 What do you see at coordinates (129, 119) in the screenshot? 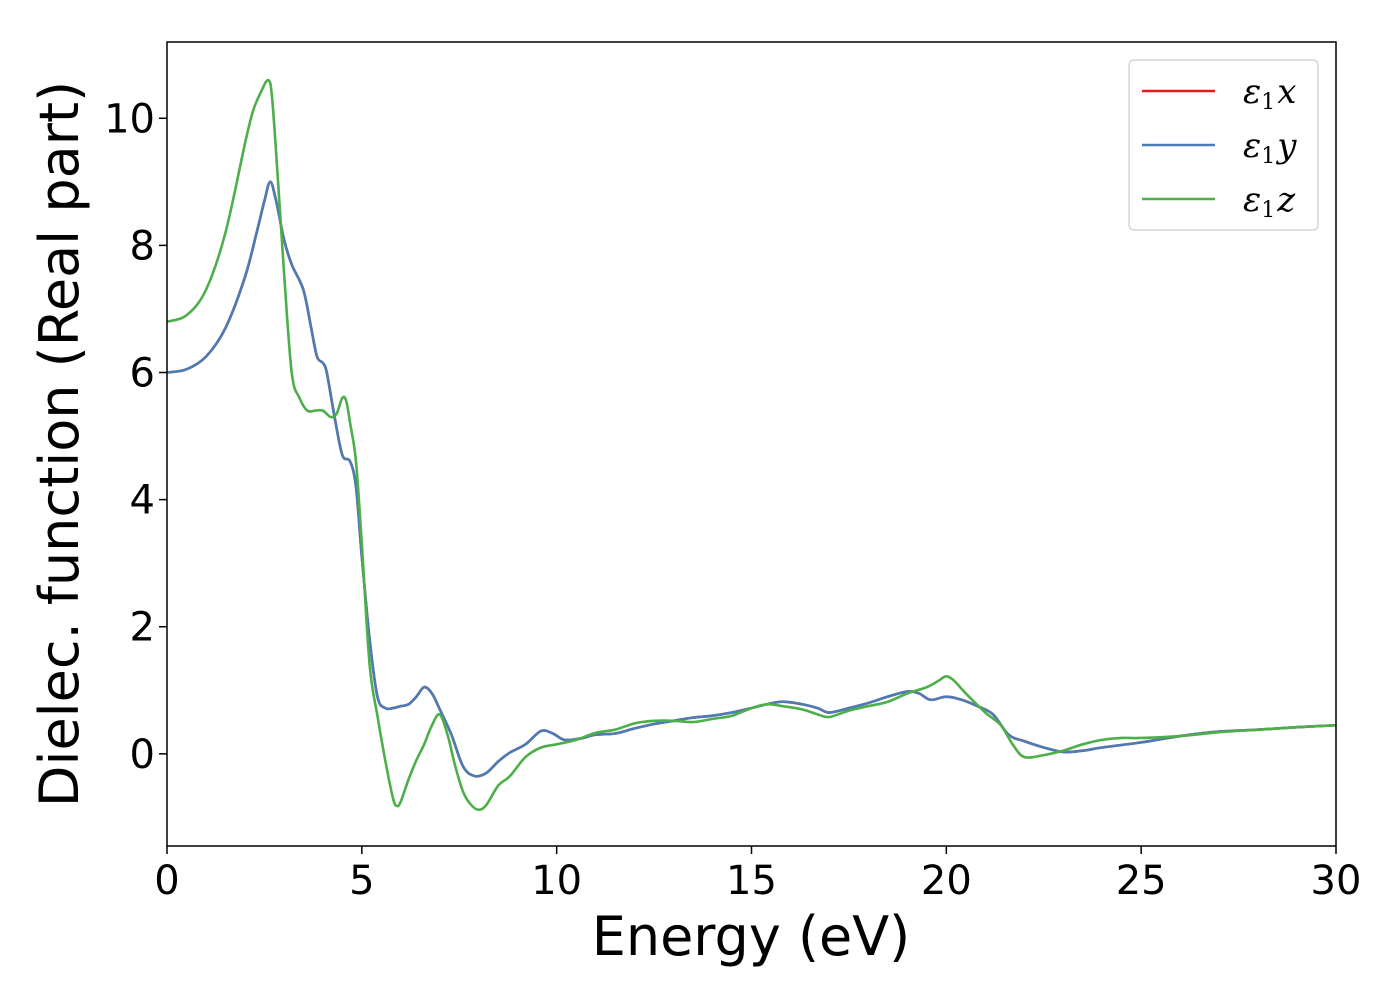
I see `y-tick-label: 10` at bounding box center [129, 119].